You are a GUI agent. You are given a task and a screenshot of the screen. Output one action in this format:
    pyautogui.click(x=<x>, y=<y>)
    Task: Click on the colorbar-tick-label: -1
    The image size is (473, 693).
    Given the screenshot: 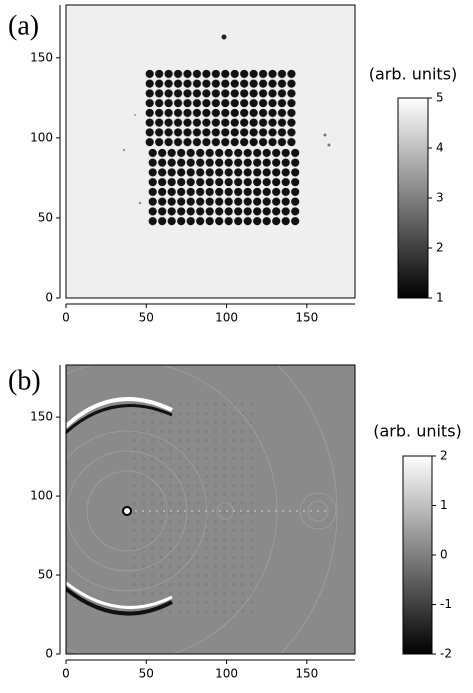 What is the action you would take?
    pyautogui.click(x=446, y=604)
    